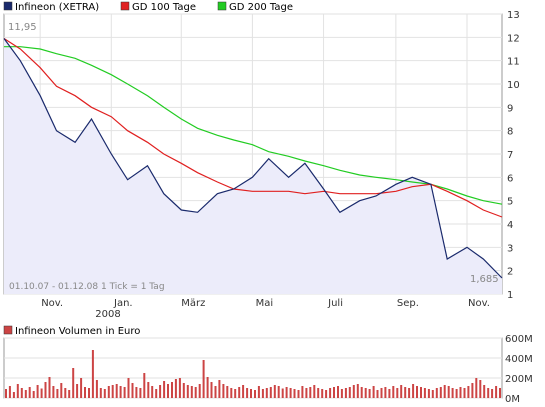 This screenshot has height=407, width=545. I want to click on start-value-label: 11,95, so click(22, 27).